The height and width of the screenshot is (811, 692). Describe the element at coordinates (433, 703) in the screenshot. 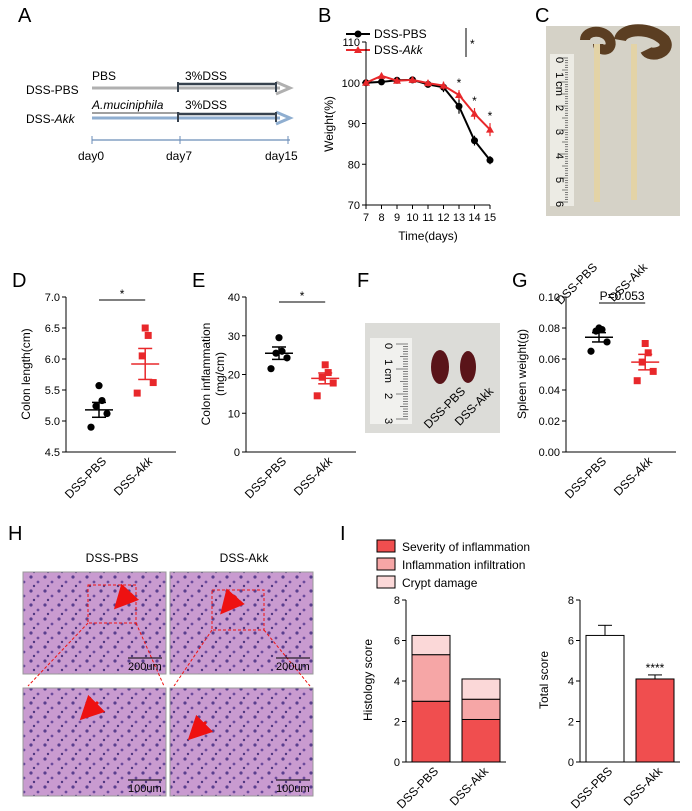

I see `panel-i-histology-score: 0 2 4 6 8 DSS-PBS DSS-Akk Histology score` at that location.